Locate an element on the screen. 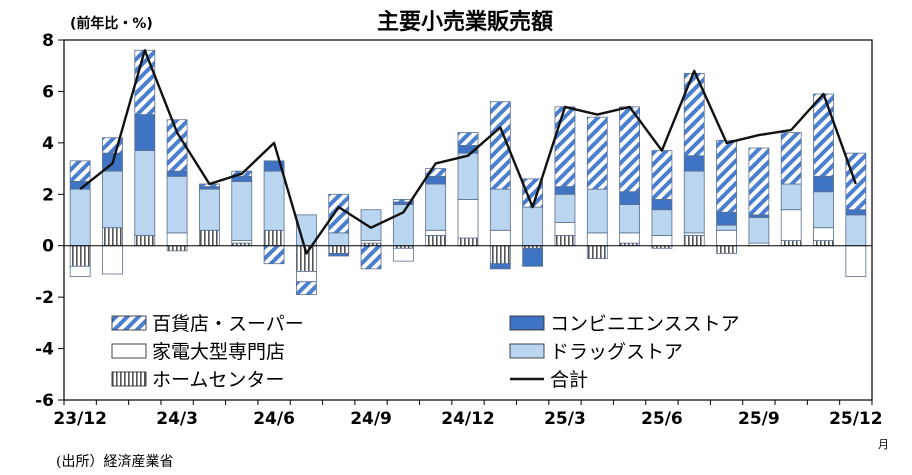  legend-swatch-diag is located at coordinates (129, 323).